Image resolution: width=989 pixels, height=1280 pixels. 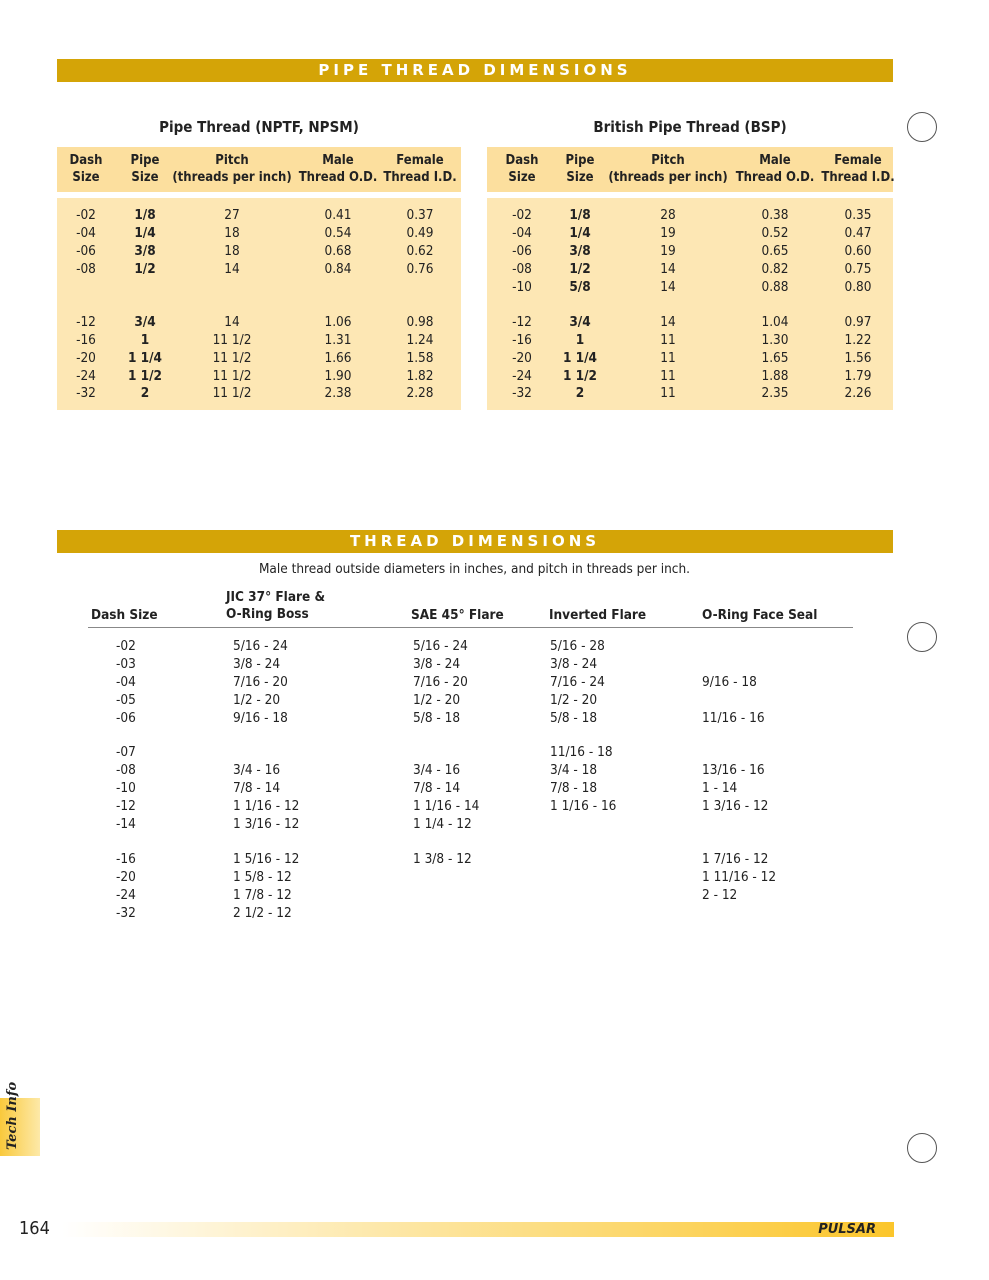 I want to click on table-cell: 0.38, so click(x=775, y=215).